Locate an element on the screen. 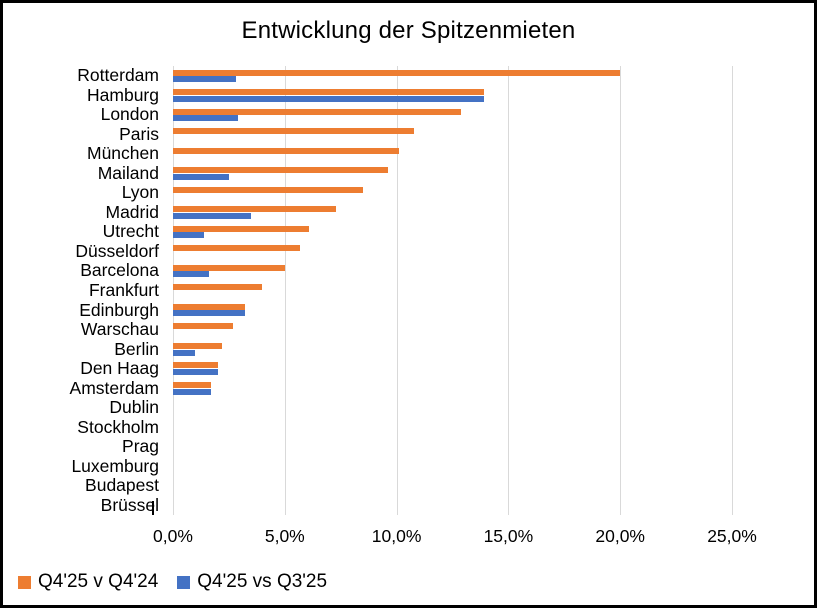  legend: Q4'25 v Q4'24 Q4'25 vs Q3'25 is located at coordinates (172, 582).